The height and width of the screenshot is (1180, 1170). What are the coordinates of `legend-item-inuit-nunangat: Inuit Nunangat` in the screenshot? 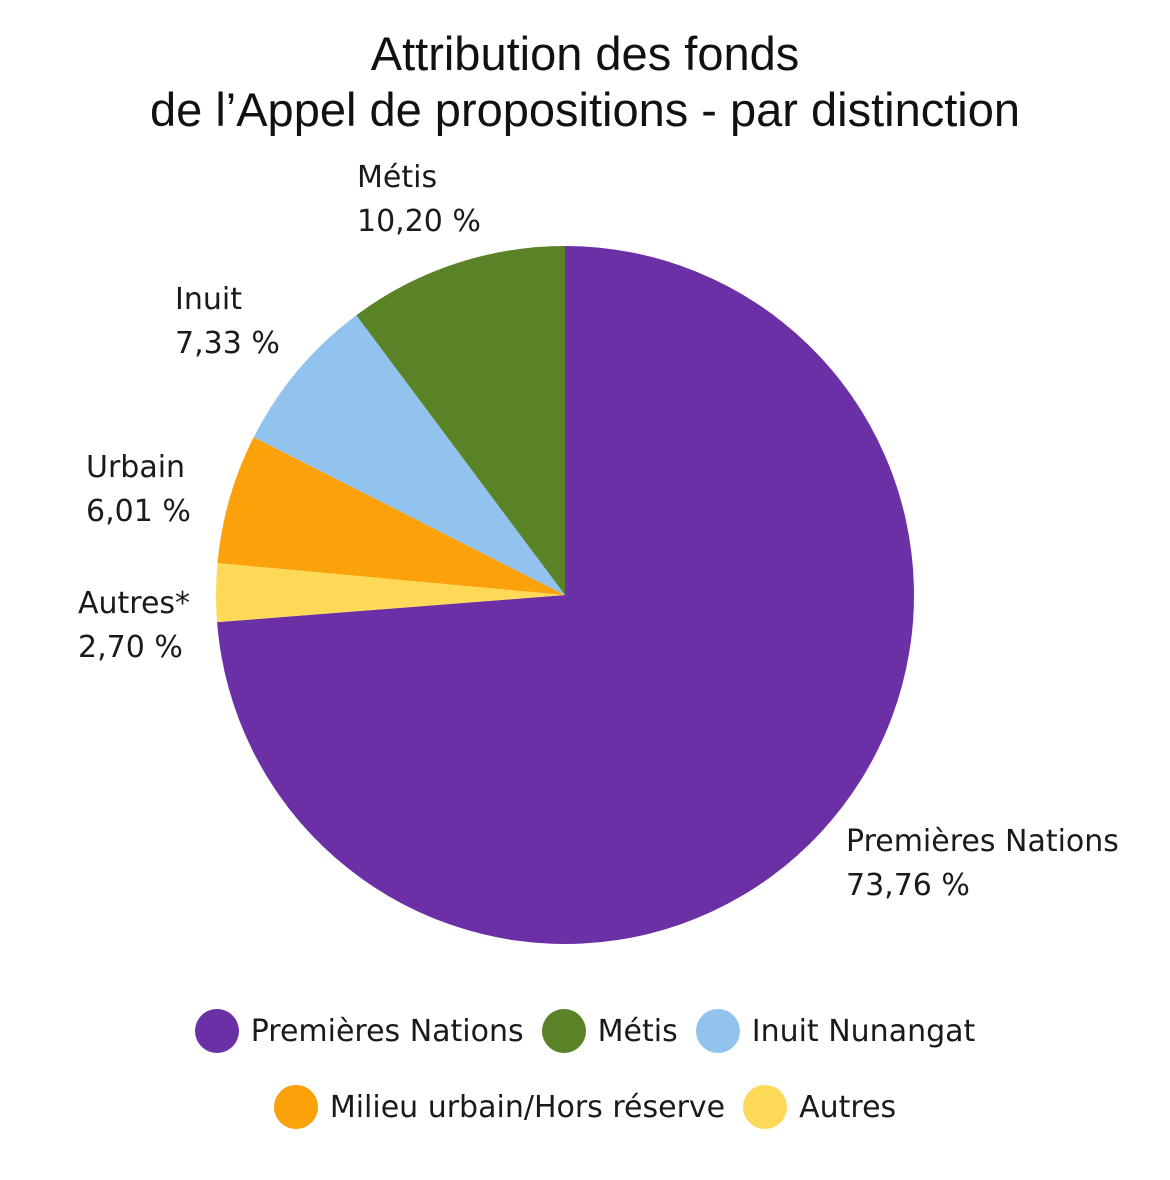 It's located at (835, 1031).